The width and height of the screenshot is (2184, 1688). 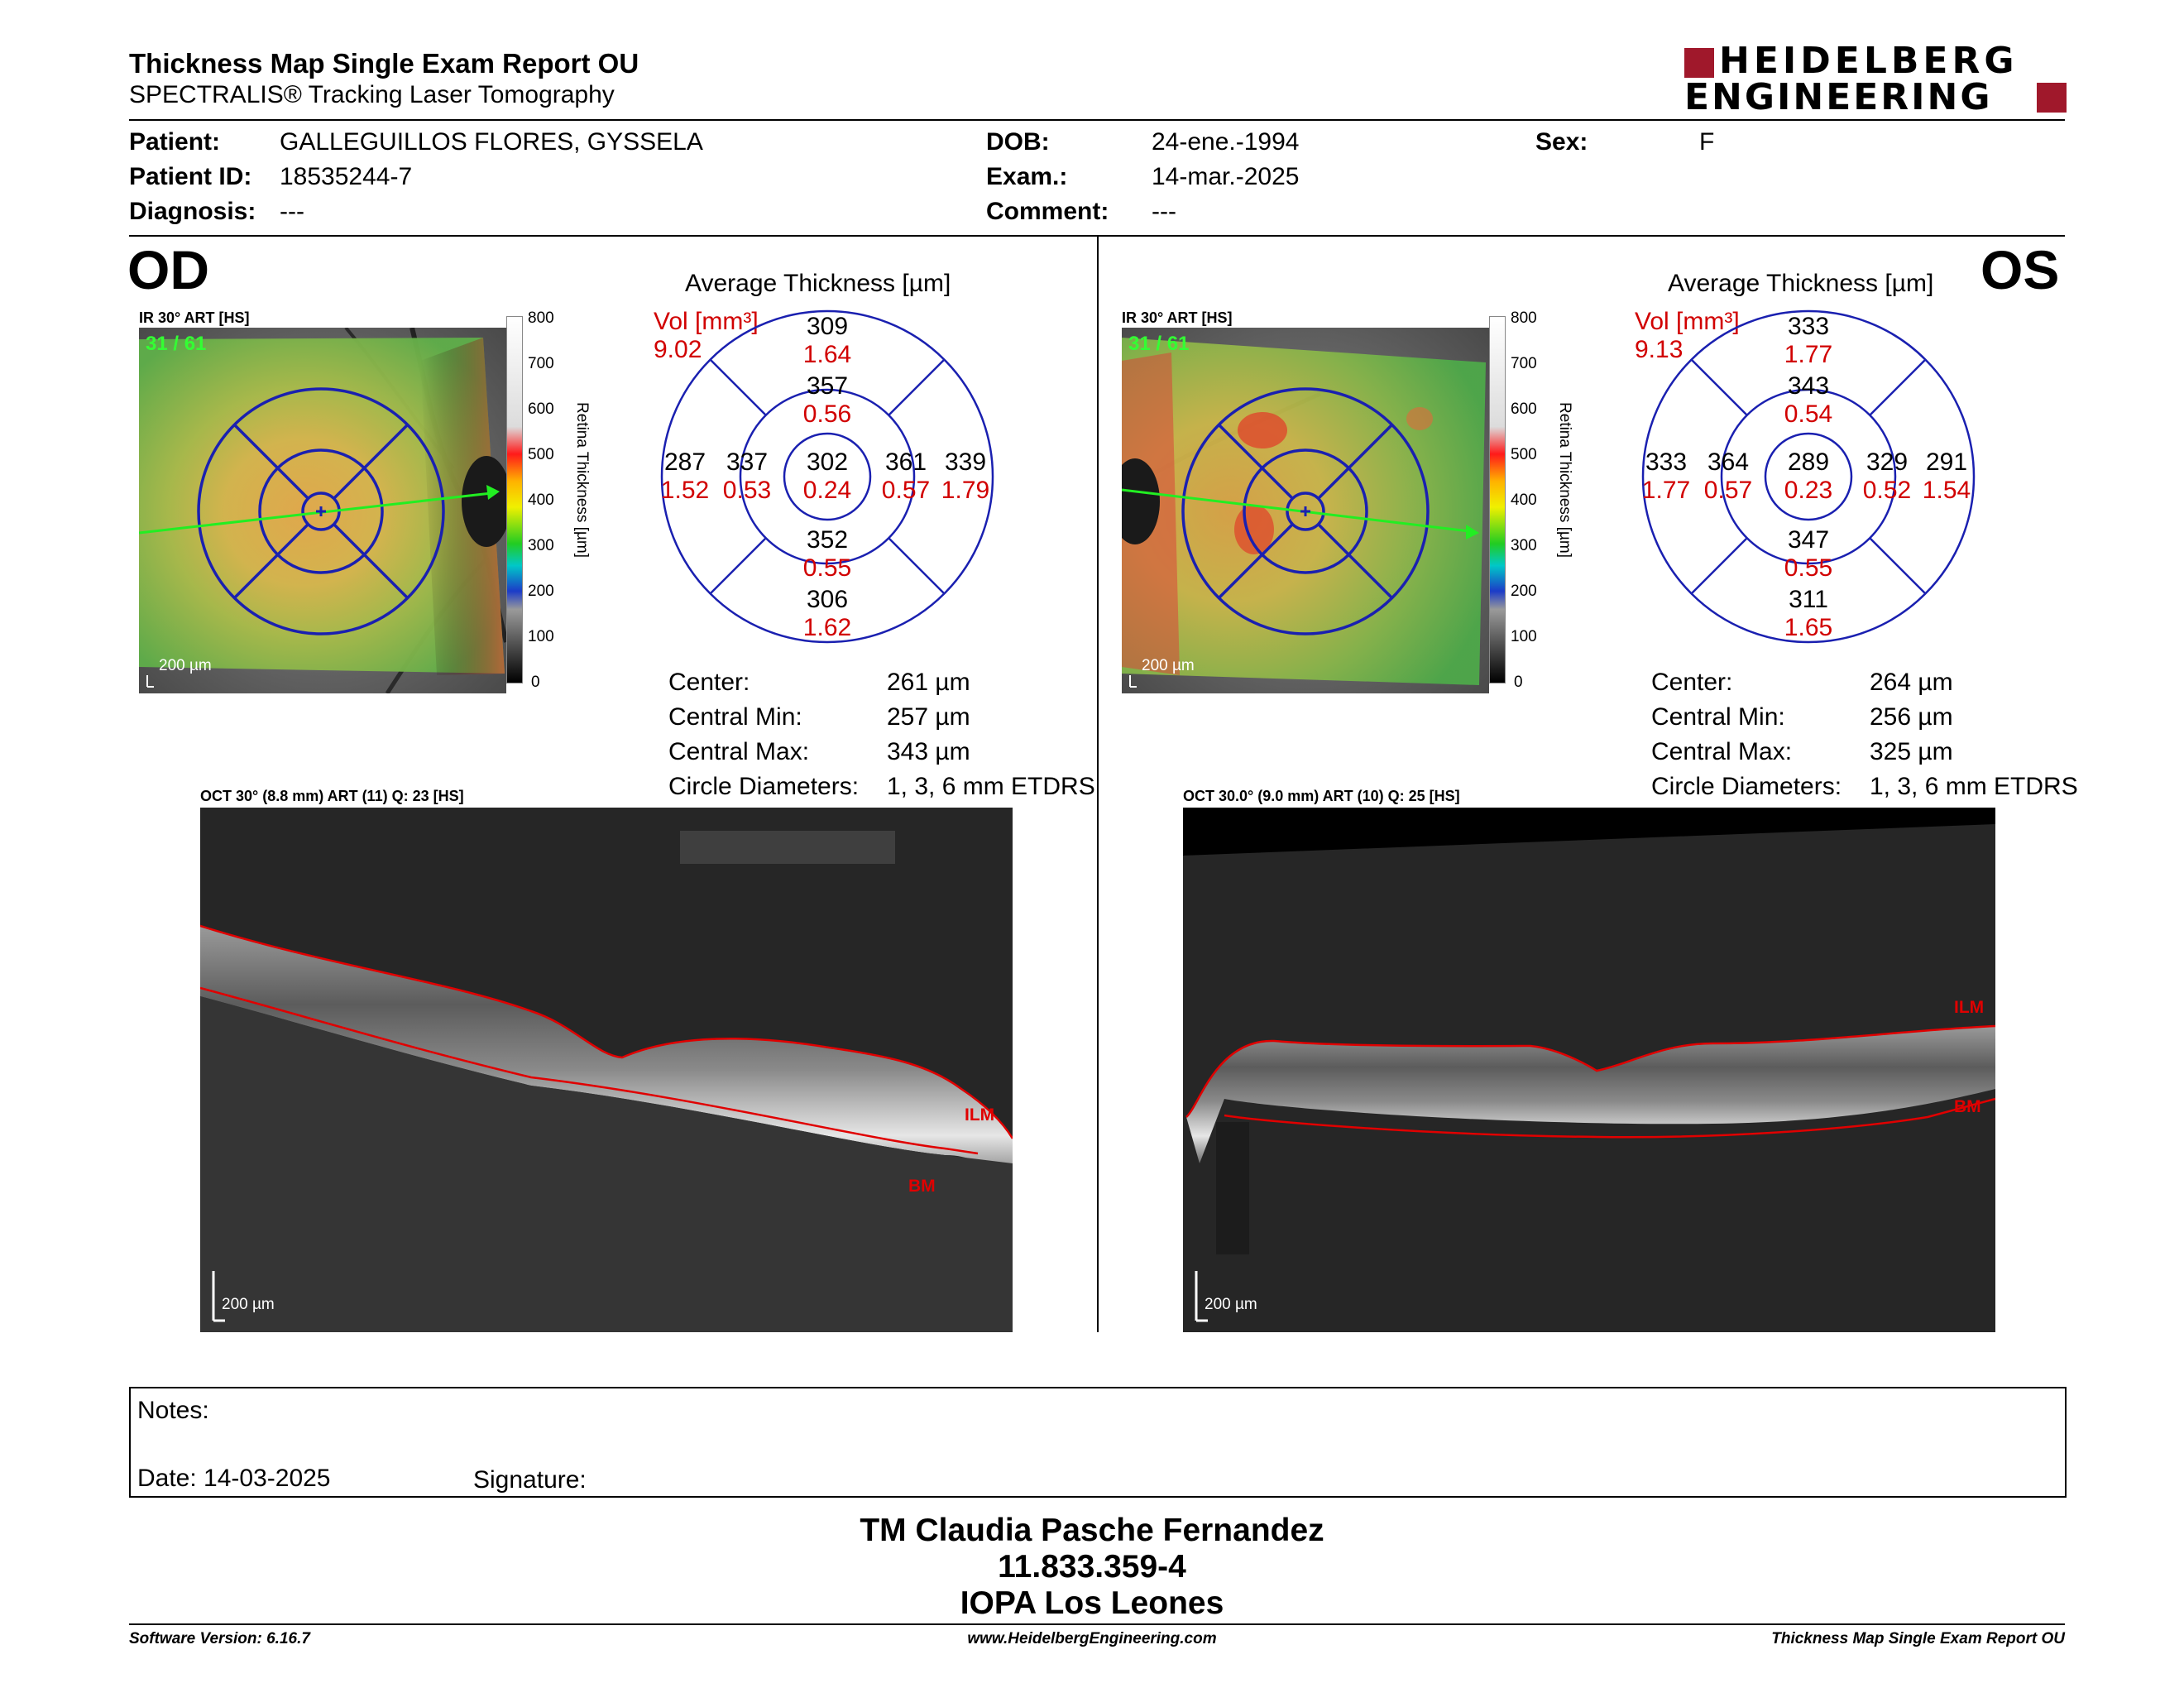 What do you see at coordinates (827, 599) in the screenshot?
I see `etdrs-od-outer-inferior: 306` at bounding box center [827, 599].